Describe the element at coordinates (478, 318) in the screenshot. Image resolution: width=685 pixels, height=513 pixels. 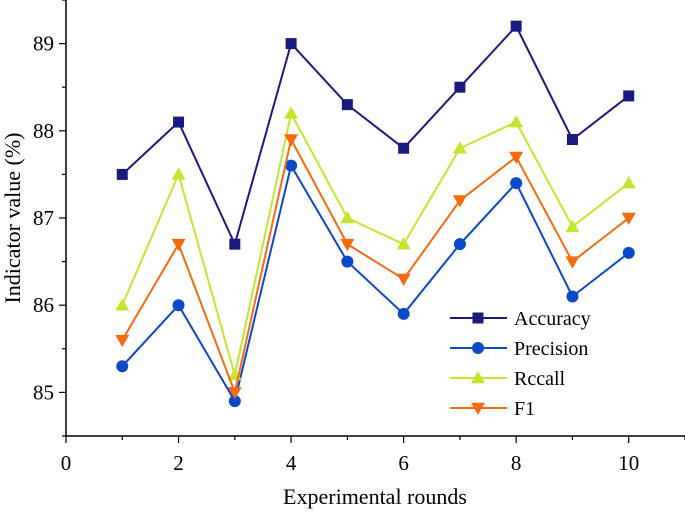
I see `legend-marker-accuracy` at that location.